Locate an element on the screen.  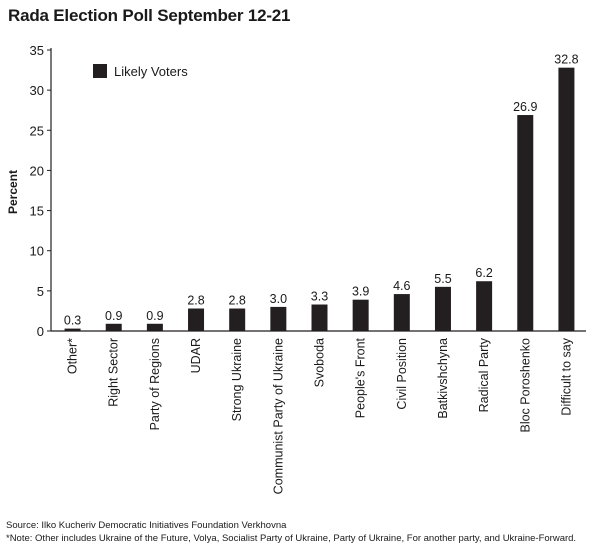
y-tick-label: 0 is located at coordinates (40, 331).